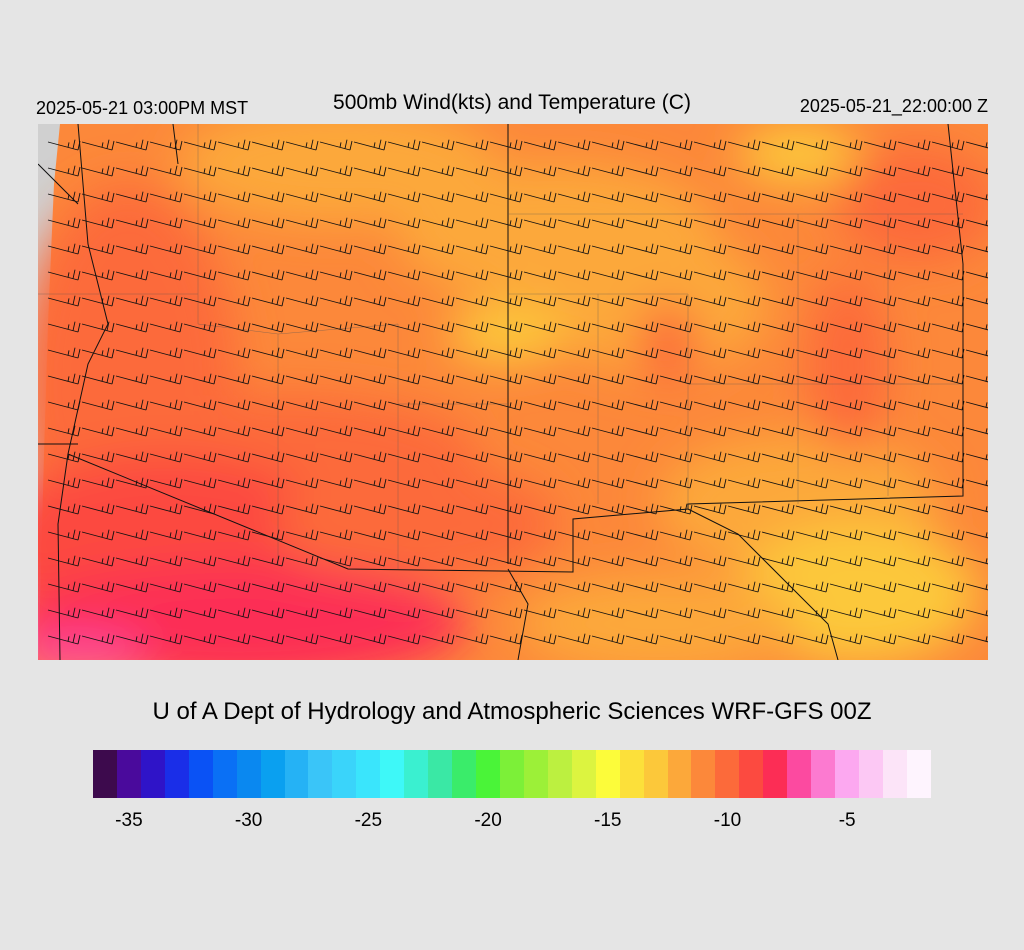 Image resolution: width=1024 pixels, height=950 pixels. What do you see at coordinates (847, 820) in the screenshot?
I see `colorbar-tick-label: -5` at bounding box center [847, 820].